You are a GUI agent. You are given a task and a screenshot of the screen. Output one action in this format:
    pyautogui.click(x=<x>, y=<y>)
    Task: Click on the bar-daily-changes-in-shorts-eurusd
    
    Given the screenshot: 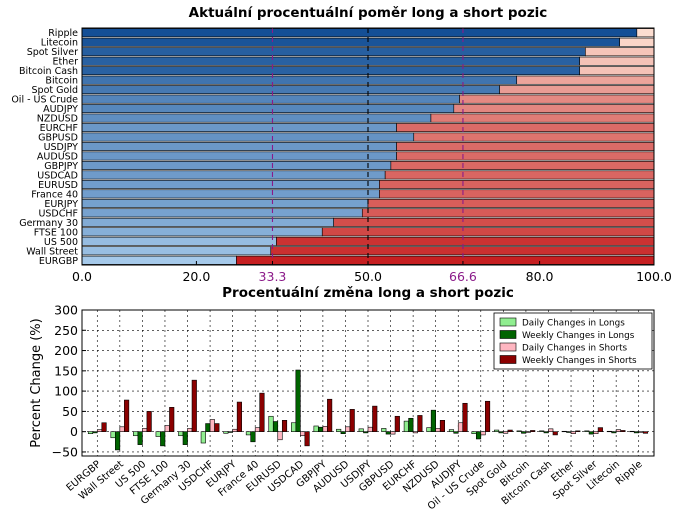 What is the action you would take?
    pyautogui.click(x=280, y=436)
    